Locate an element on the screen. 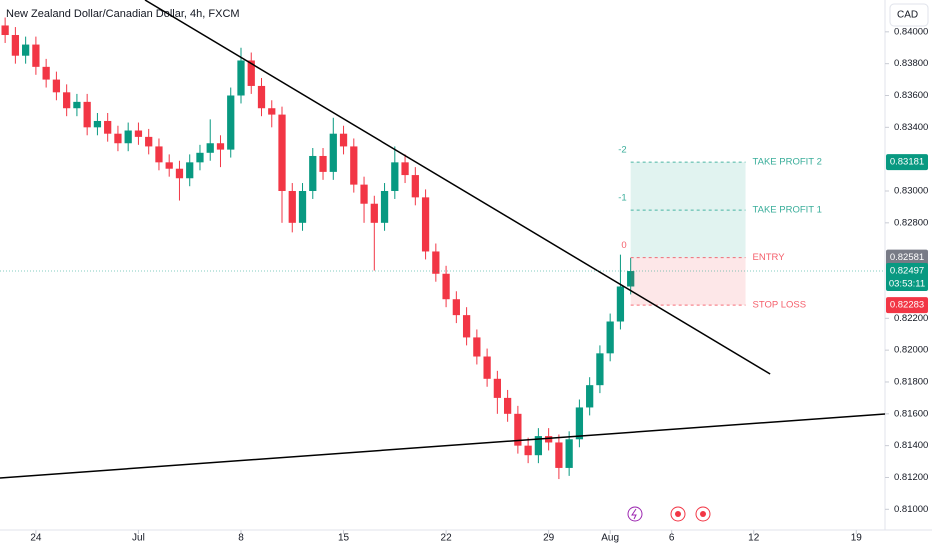 The height and width of the screenshot is (550, 932). price-tag-label: 0.83181 is located at coordinates (907, 162).